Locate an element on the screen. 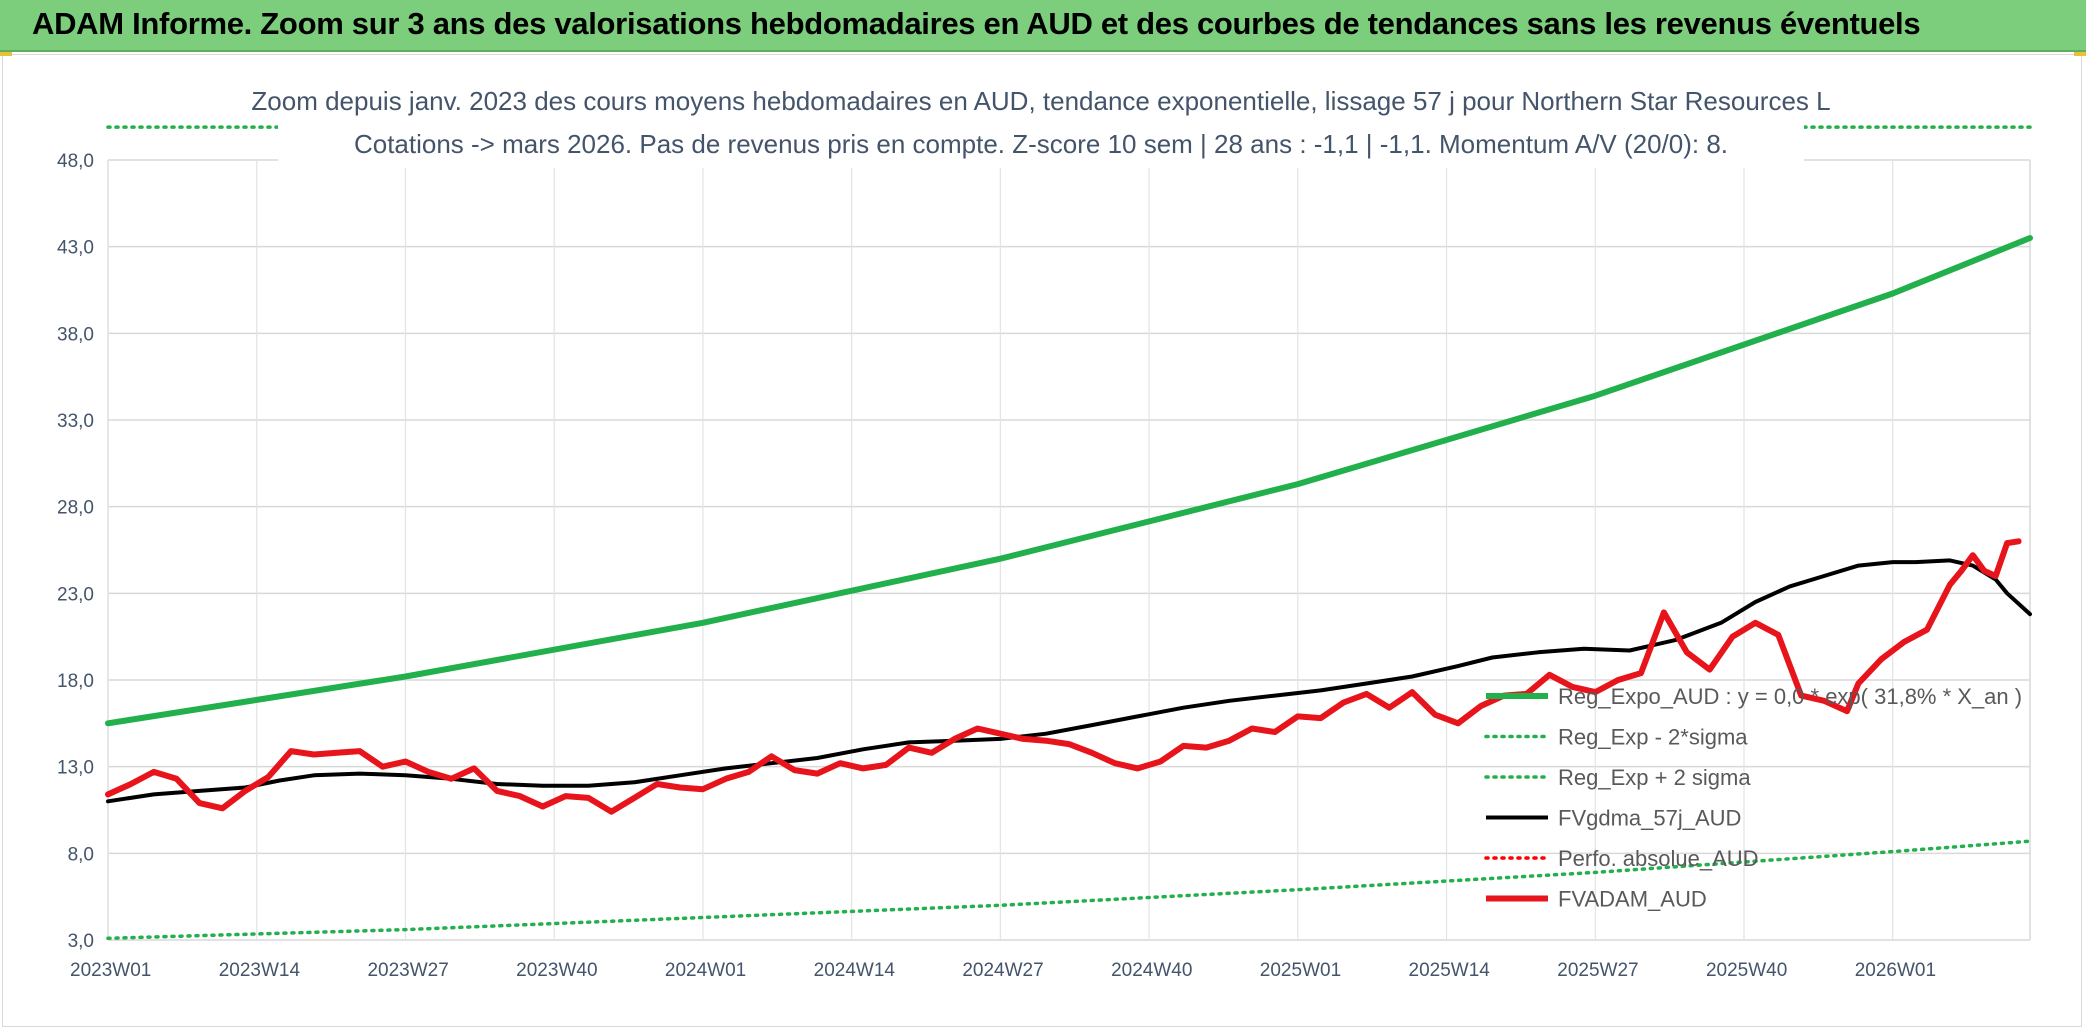  y-tick-label: 8,0 is located at coordinates (81, 854).